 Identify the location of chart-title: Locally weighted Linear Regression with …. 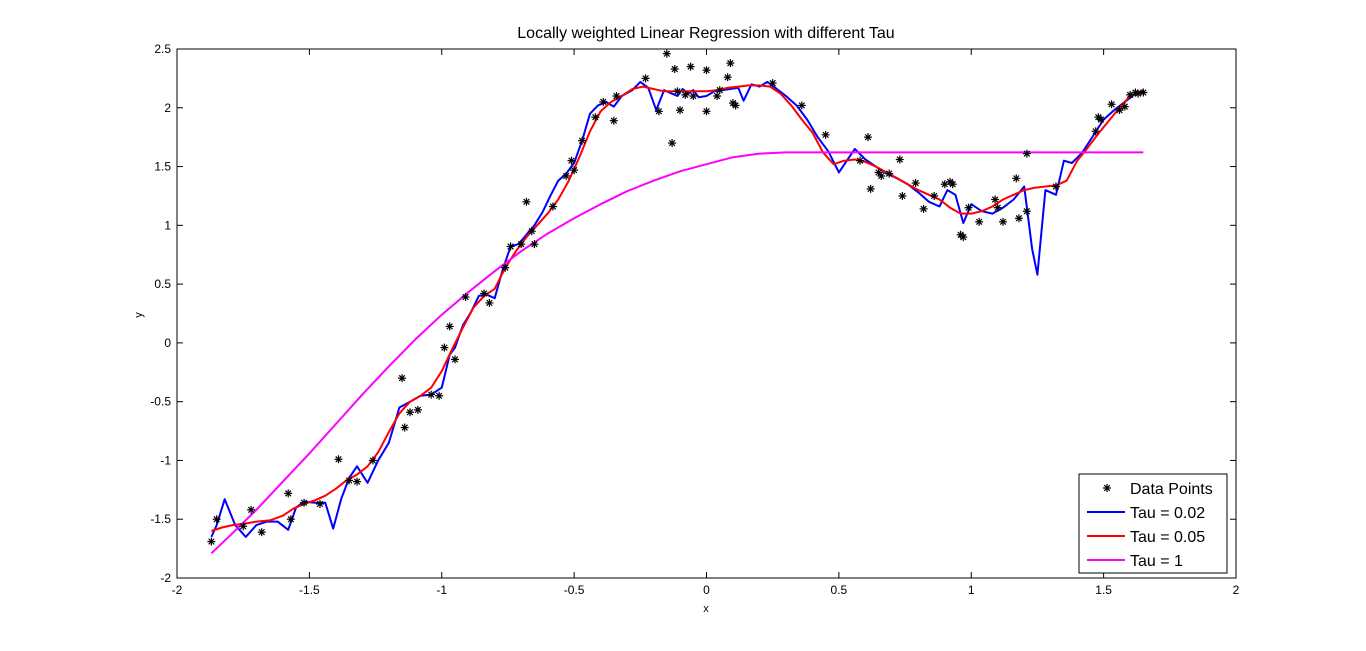
(705, 33).